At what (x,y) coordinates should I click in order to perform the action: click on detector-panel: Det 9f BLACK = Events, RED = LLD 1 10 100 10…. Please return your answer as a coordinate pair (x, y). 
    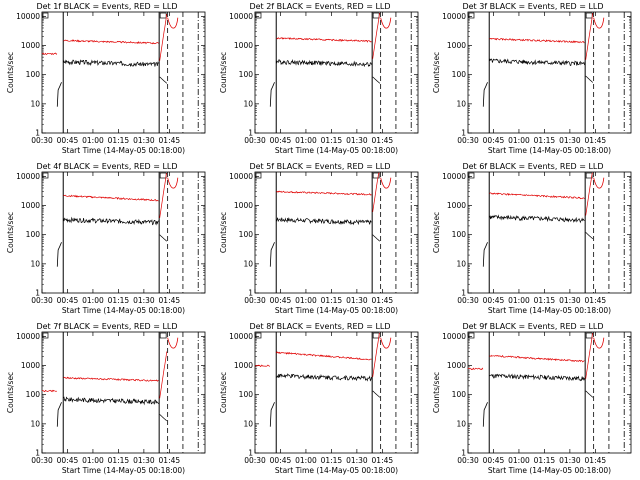
    Looking at the image, I should click on (532, 400).